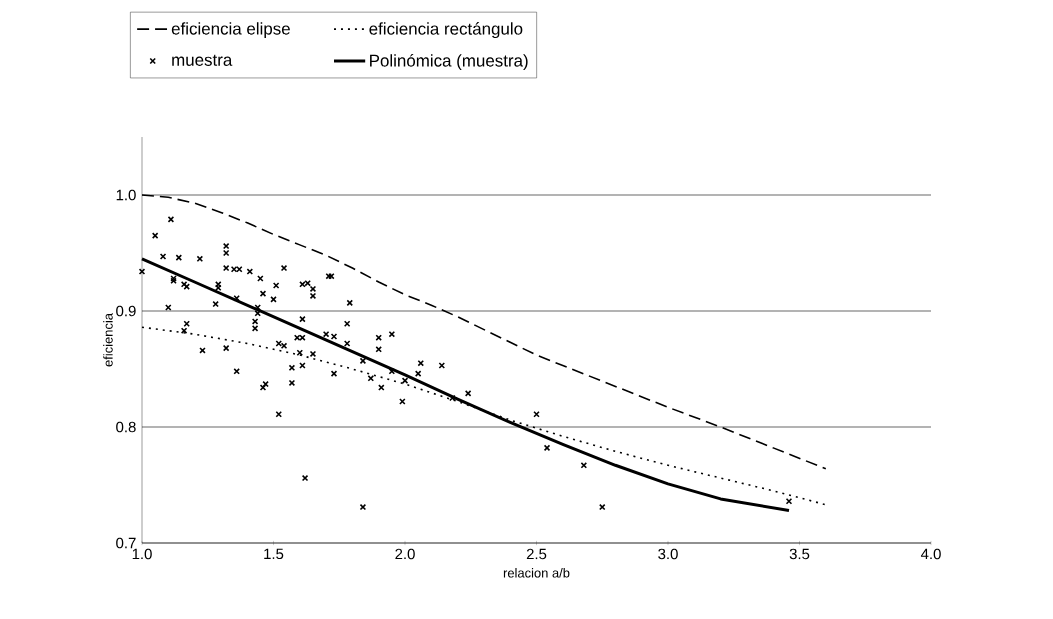  Describe the element at coordinates (126, 427) in the screenshot. I see `y-tick-label: 0.8` at that location.